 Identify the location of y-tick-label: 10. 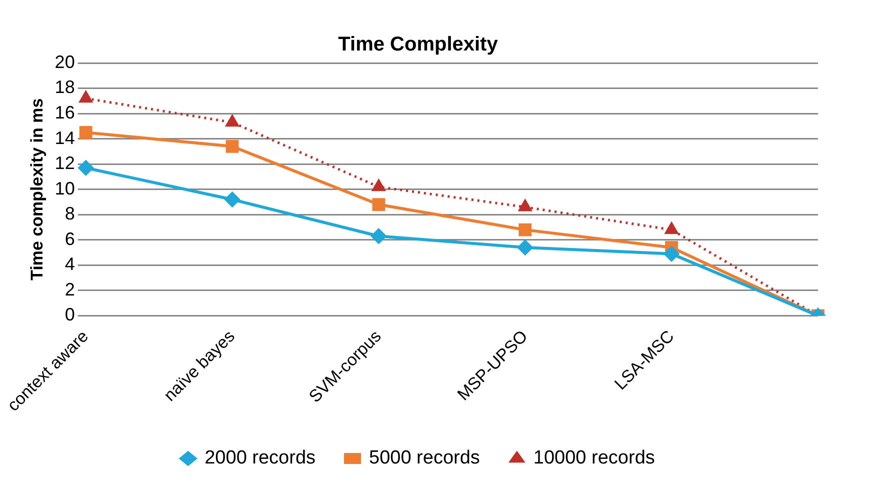
(64, 188).